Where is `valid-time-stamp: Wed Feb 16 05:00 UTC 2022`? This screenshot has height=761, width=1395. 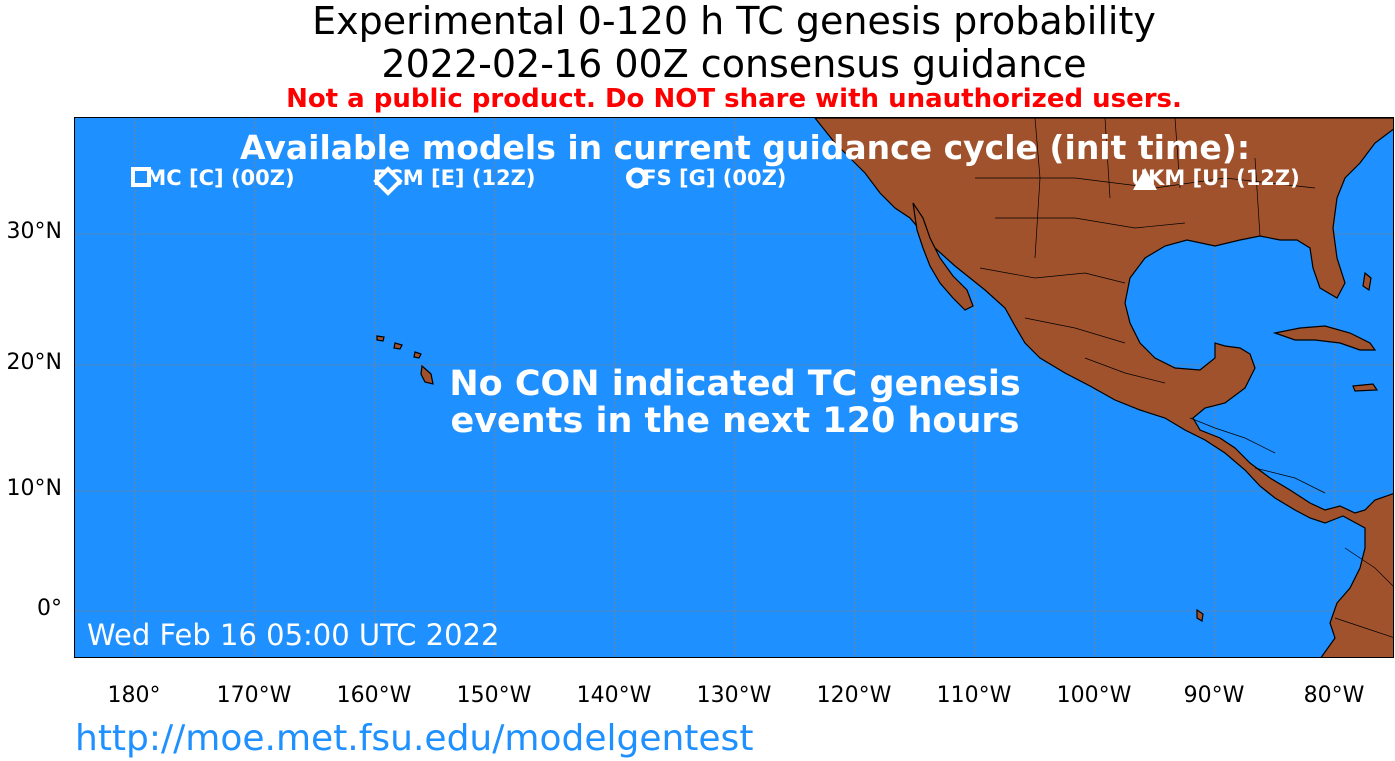
valid-time-stamp: Wed Feb 16 05:00 UTC 2022 is located at coordinates (293, 635).